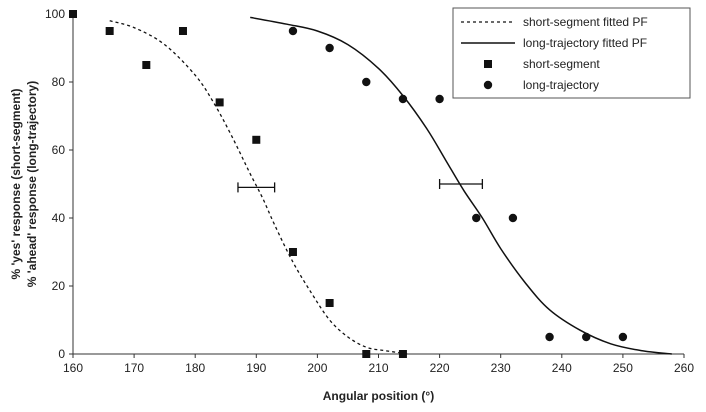 This screenshot has width=706, height=412. What do you see at coordinates (488, 85) in the screenshot?
I see `legend-circle-marker-icon` at bounding box center [488, 85].